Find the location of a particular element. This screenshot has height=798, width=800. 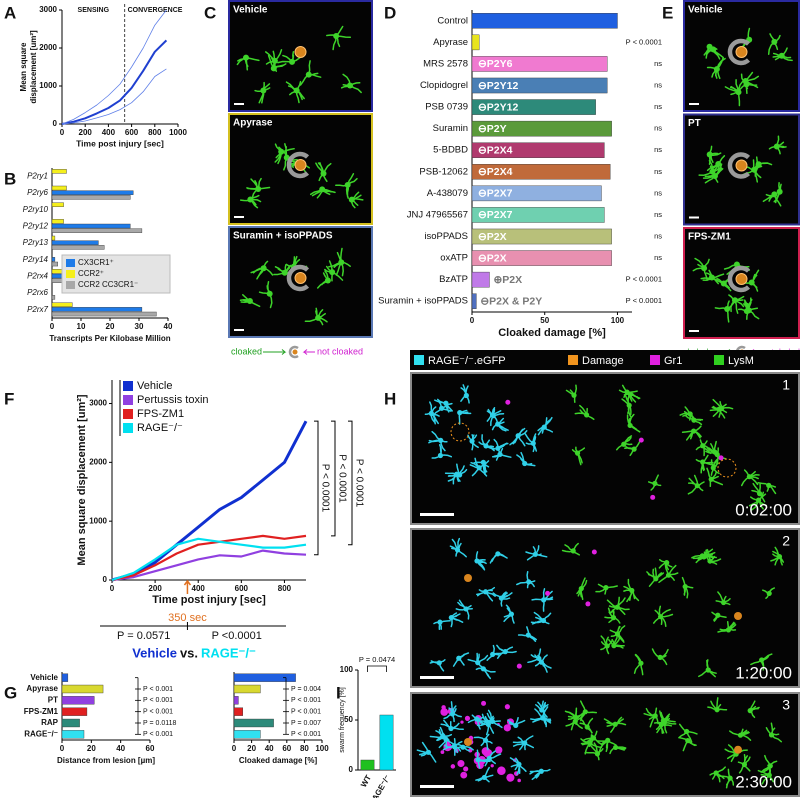

category-label: PSB 0739 is located at coordinates (446, 107).